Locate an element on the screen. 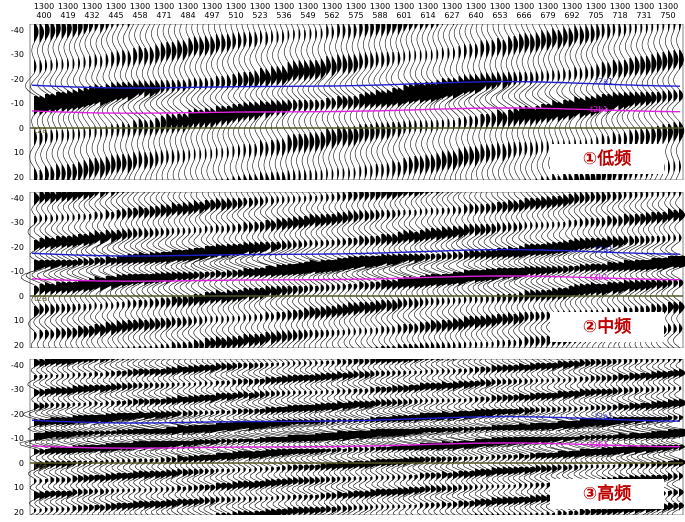 The width and height of the screenshot is (685, 522). trace-header-cdp: 614 is located at coordinates (428, 15).